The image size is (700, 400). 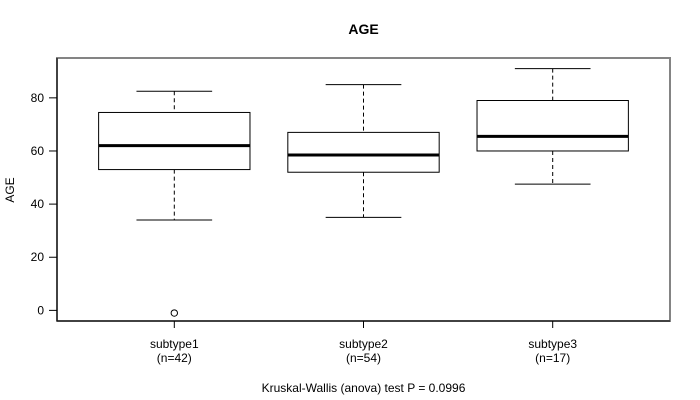 What do you see at coordinates (174, 313) in the screenshot?
I see `outlier-point` at bounding box center [174, 313].